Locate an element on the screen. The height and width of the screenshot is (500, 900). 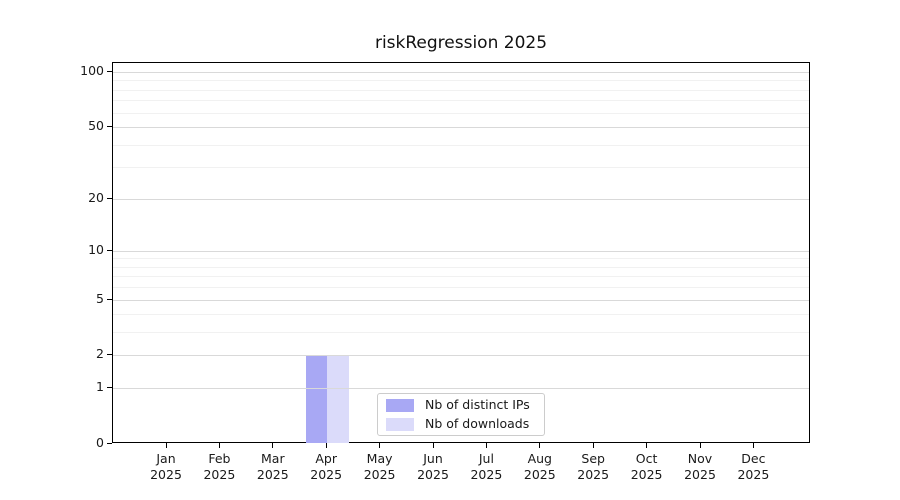
x-axis-tick-label-2: Mar 2025 is located at coordinates (272, 466).